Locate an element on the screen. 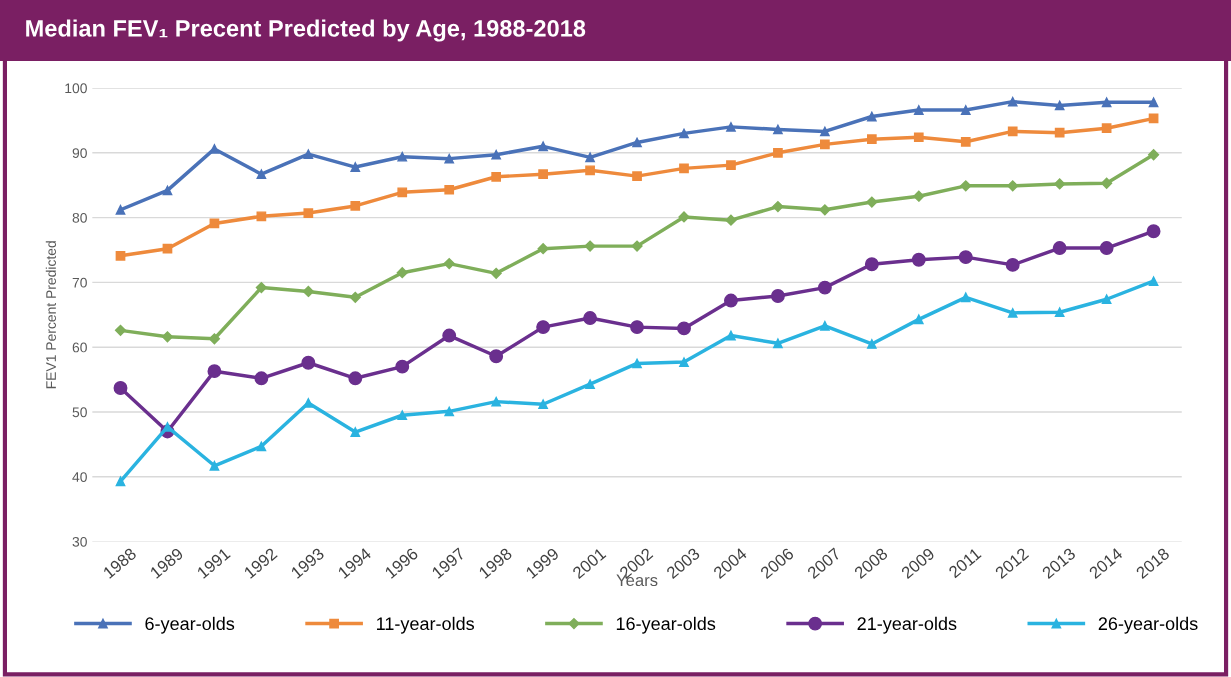 The image size is (1231, 677). y-tick-label: 50 is located at coordinates (79, 412).